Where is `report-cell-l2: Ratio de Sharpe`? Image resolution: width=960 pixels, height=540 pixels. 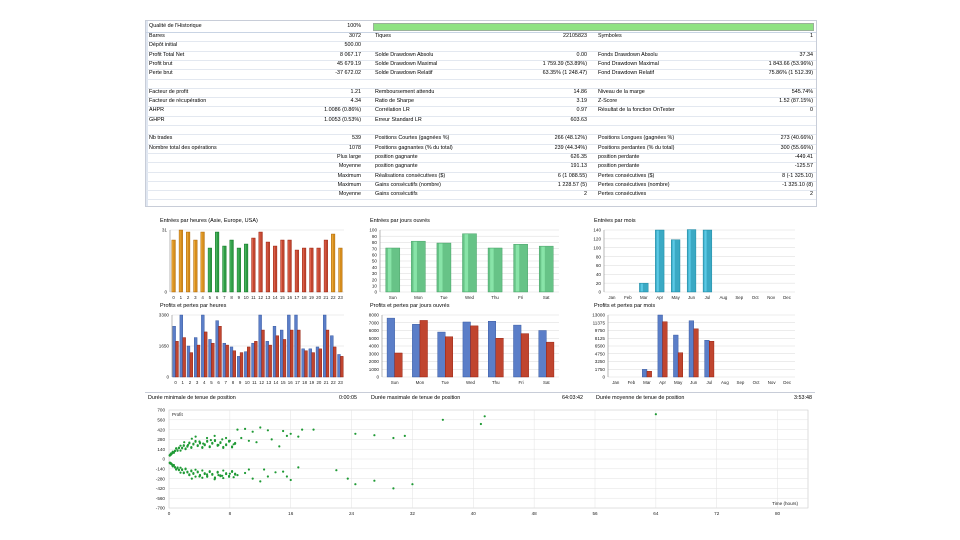 report-cell-l2: Ratio de Sharpe is located at coordinates (394, 101).